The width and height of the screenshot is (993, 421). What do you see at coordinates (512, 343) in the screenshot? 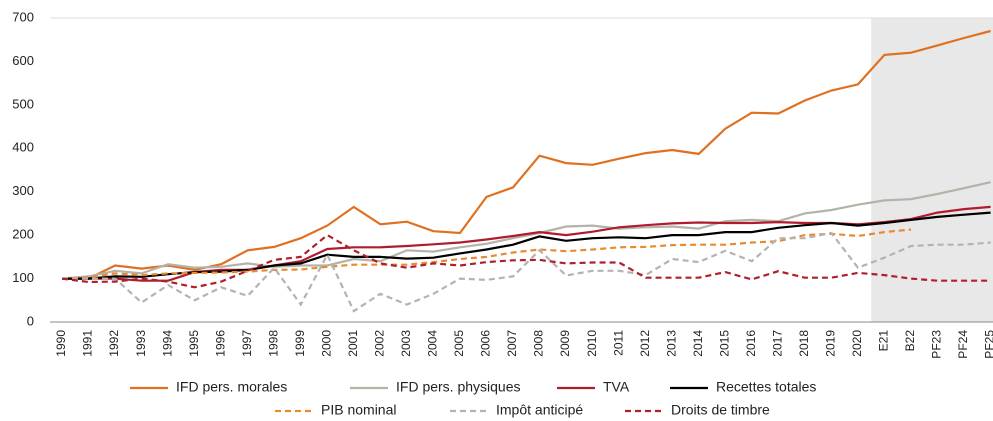
I see `x-tick-label: 2007` at bounding box center [512, 343].